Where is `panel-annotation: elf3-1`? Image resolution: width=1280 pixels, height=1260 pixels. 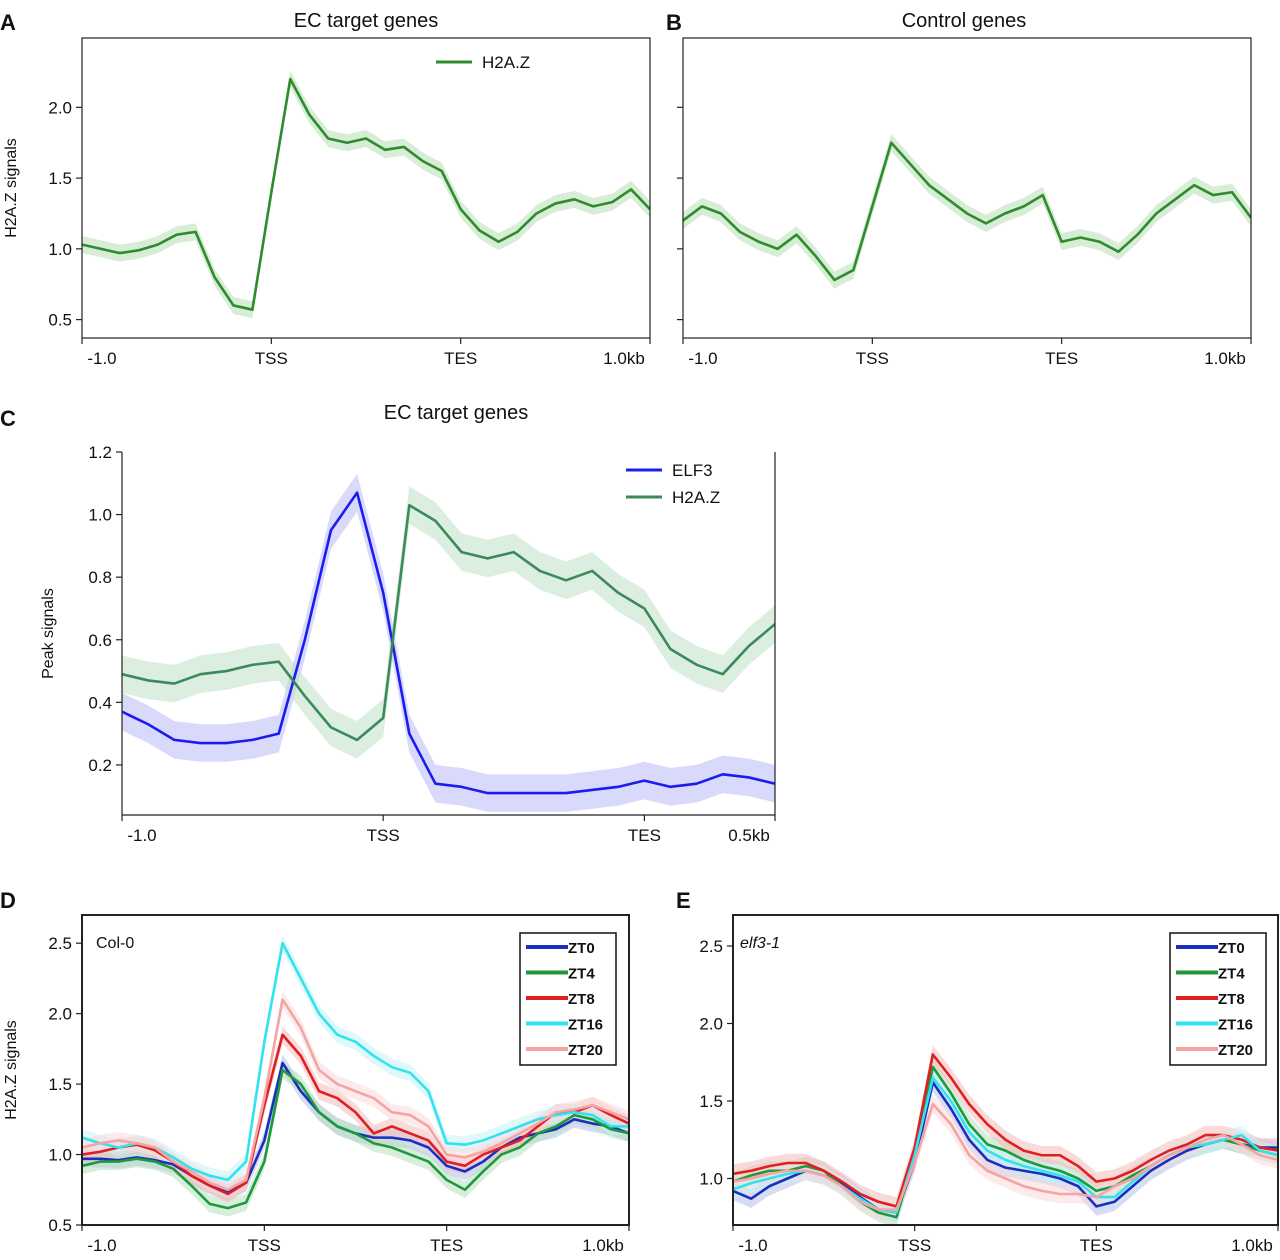
panel-annotation: elf3-1 is located at coordinates (760, 943).